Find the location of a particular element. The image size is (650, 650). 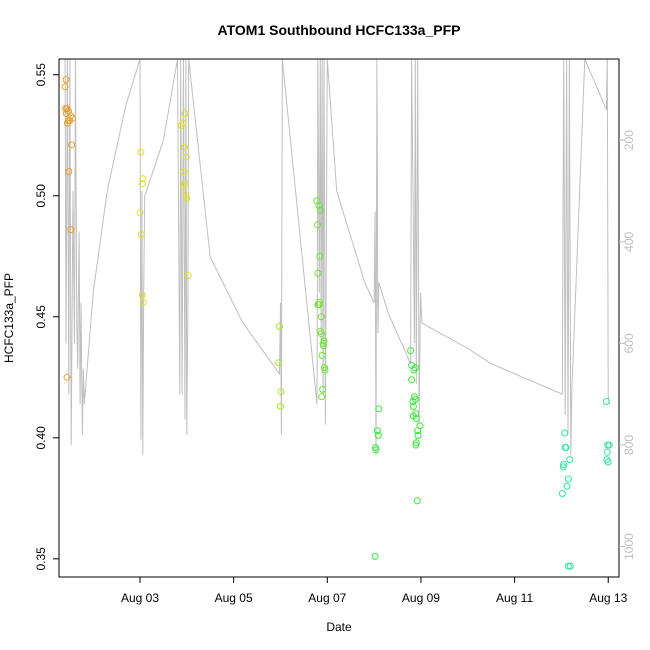

x-axis-label: Date is located at coordinates (339, 627).